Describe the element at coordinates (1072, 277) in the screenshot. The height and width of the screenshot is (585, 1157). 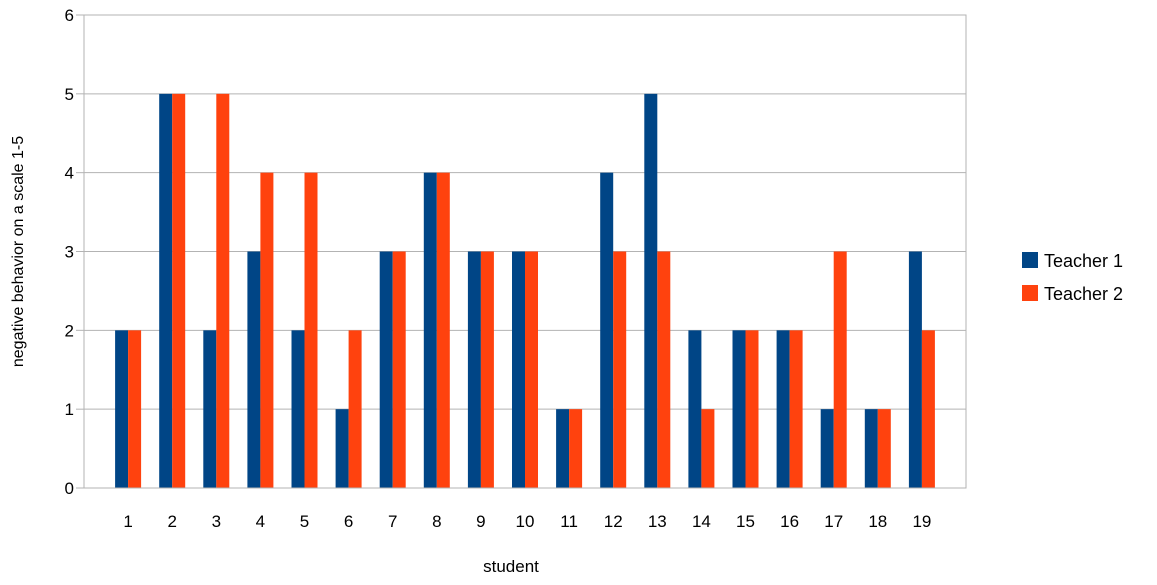
I see `legend: Teacher 1 Teacher 2` at that location.